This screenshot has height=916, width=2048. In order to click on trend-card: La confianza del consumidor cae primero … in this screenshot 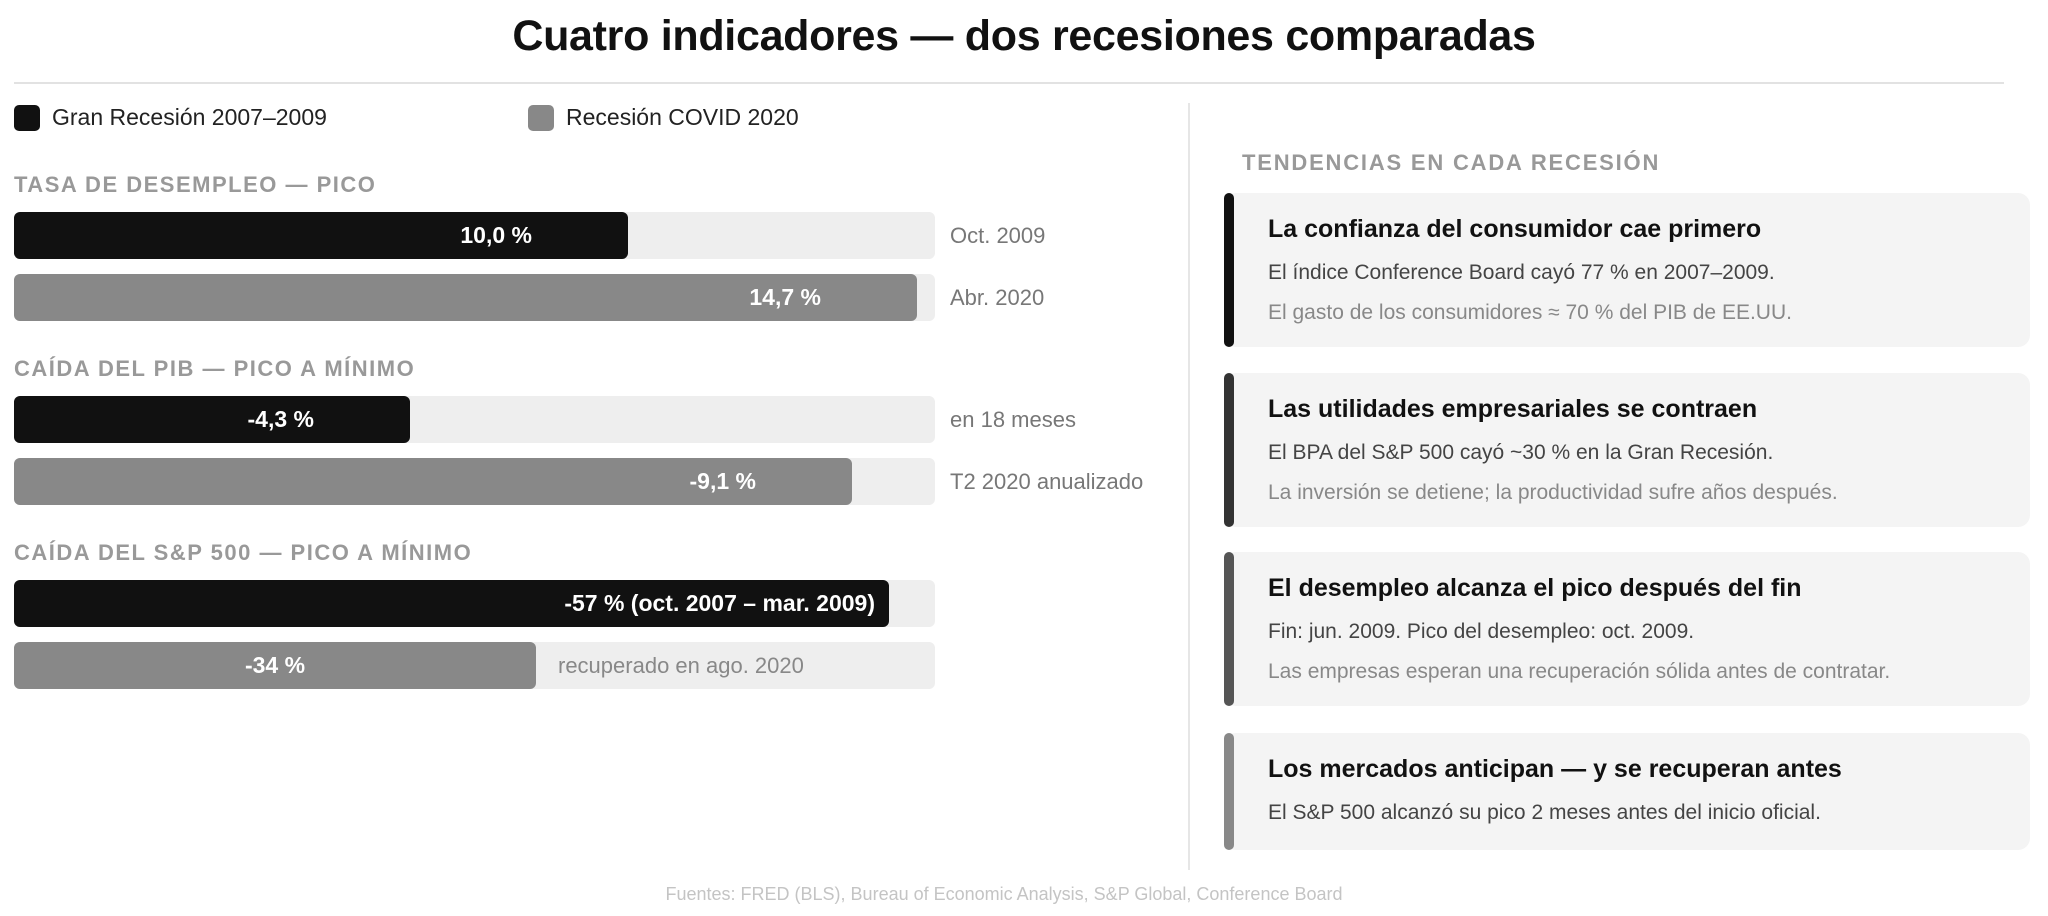, I will do `click(1627, 270)`.